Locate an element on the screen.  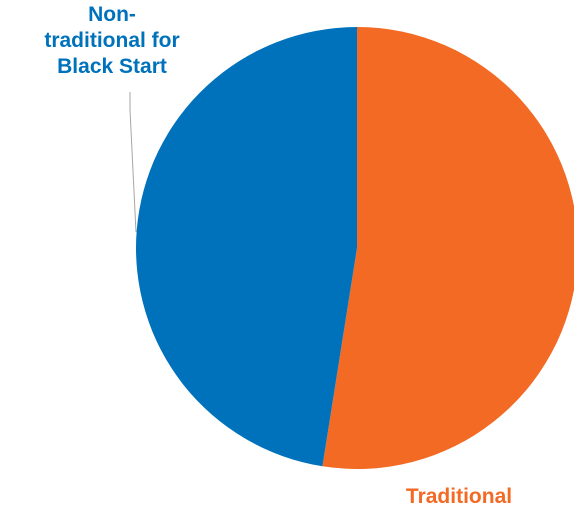
leader-lines is located at coordinates (133, 162).